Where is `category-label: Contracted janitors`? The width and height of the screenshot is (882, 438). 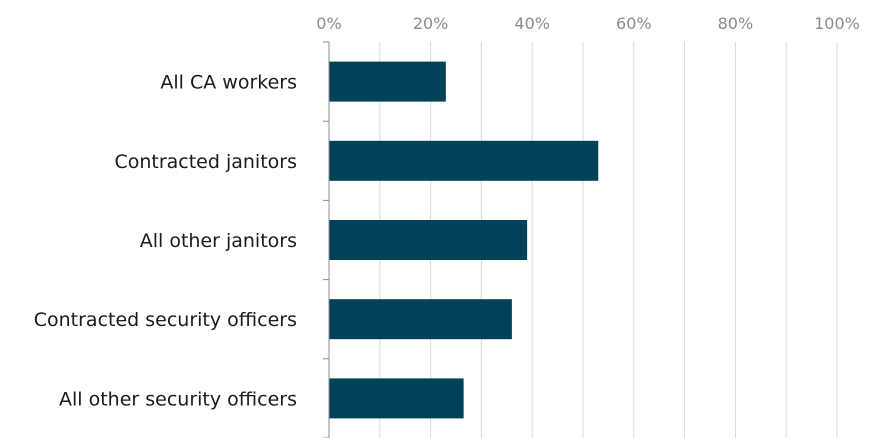
category-label: Contracted janitors is located at coordinates (205, 162).